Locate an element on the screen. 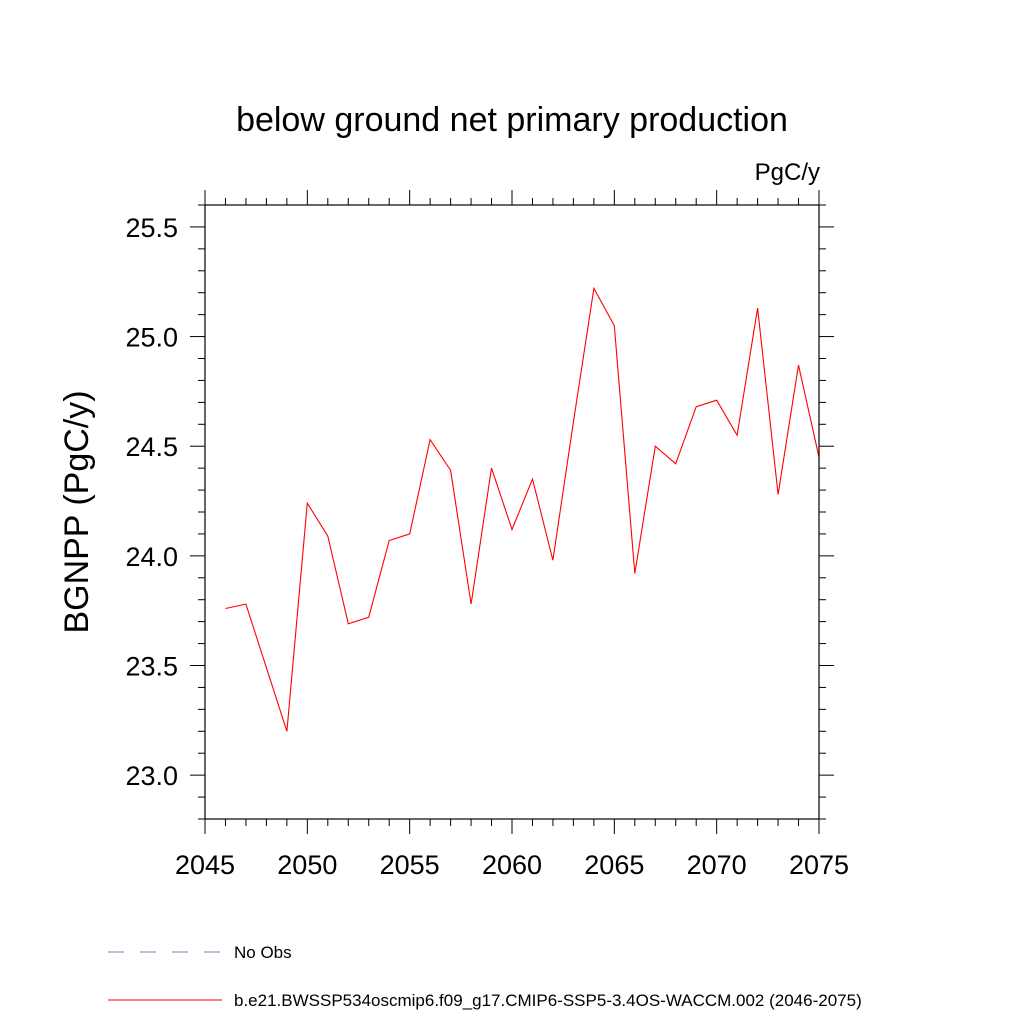 Image resolution: width=1024 pixels, height=1024 pixels. x-tick-label: 2060 is located at coordinates (512, 865).